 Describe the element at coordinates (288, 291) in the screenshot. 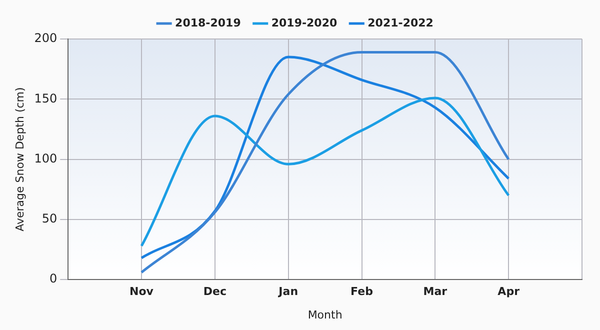

I see `x-tick-label: Jan` at that location.